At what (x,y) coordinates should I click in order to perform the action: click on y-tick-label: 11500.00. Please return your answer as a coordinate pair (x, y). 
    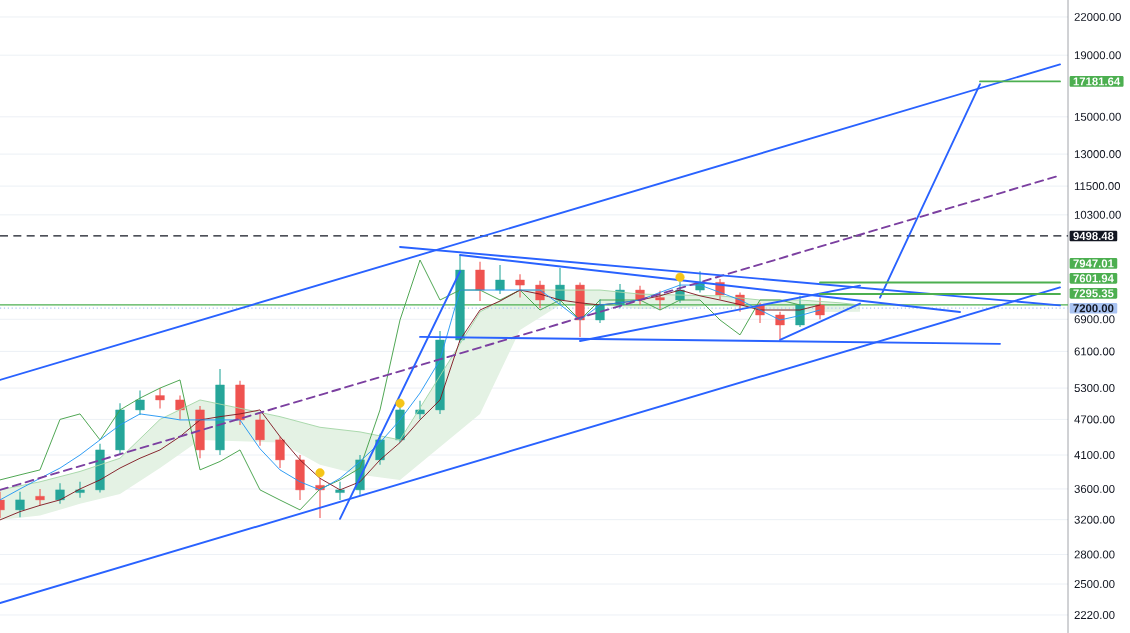
    Looking at the image, I should click on (1097, 186).